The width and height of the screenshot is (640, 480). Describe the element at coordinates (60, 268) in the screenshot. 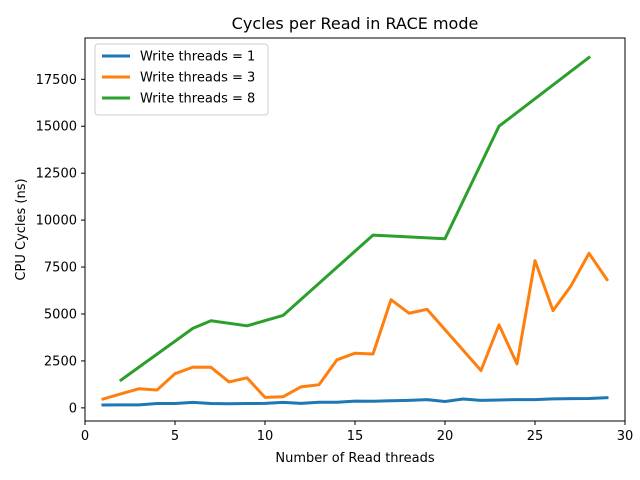

I see `y-tick-label: 7500` at that location.